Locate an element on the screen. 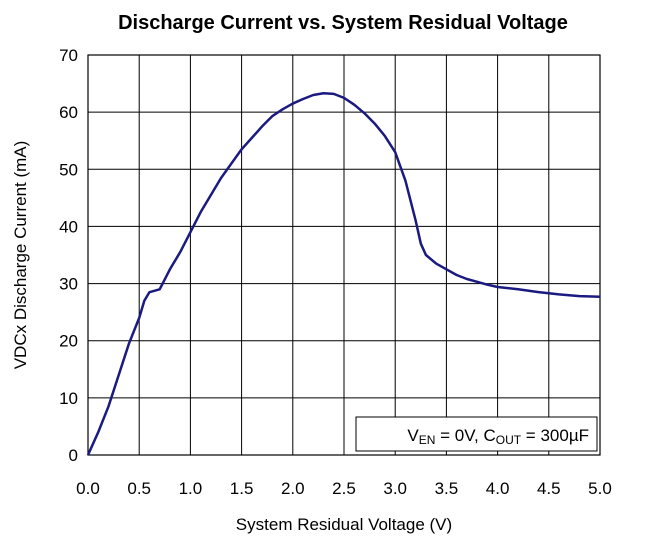  x-tick-label: 2.5 is located at coordinates (344, 488).